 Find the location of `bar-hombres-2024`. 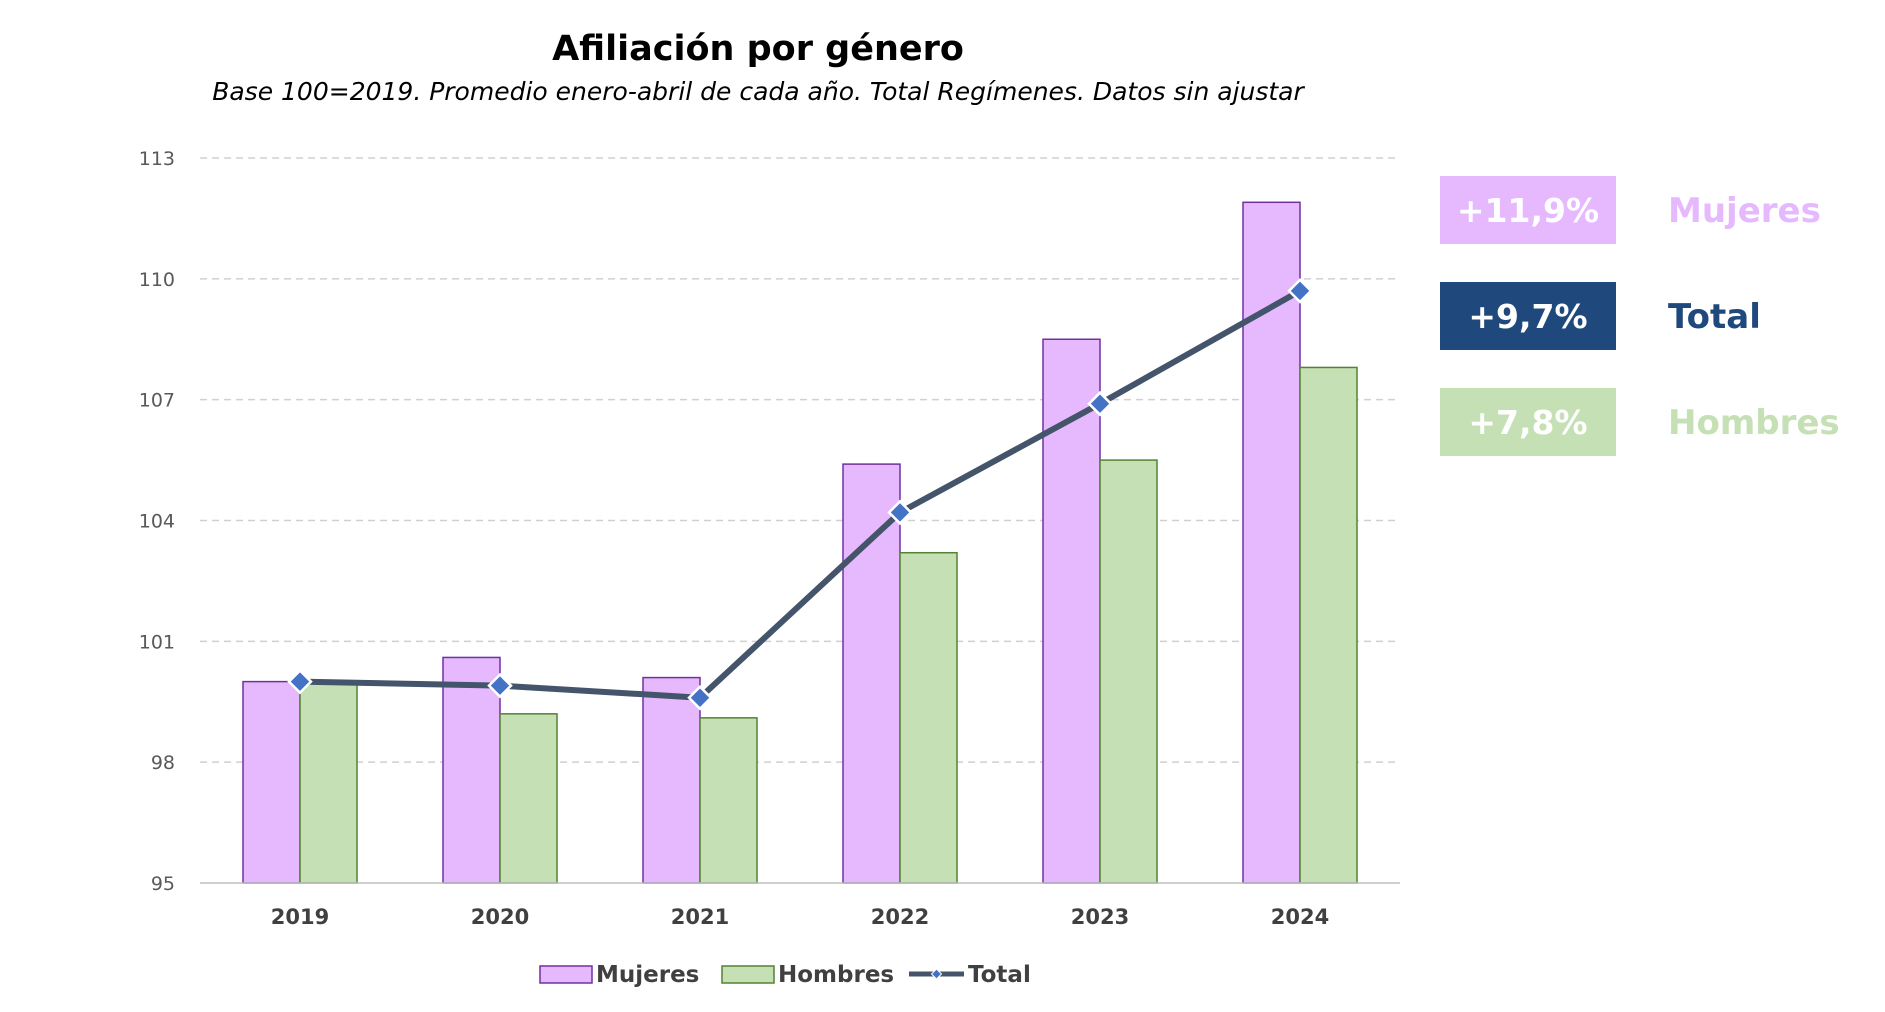

bar-hombres-2024 is located at coordinates (1328, 625).